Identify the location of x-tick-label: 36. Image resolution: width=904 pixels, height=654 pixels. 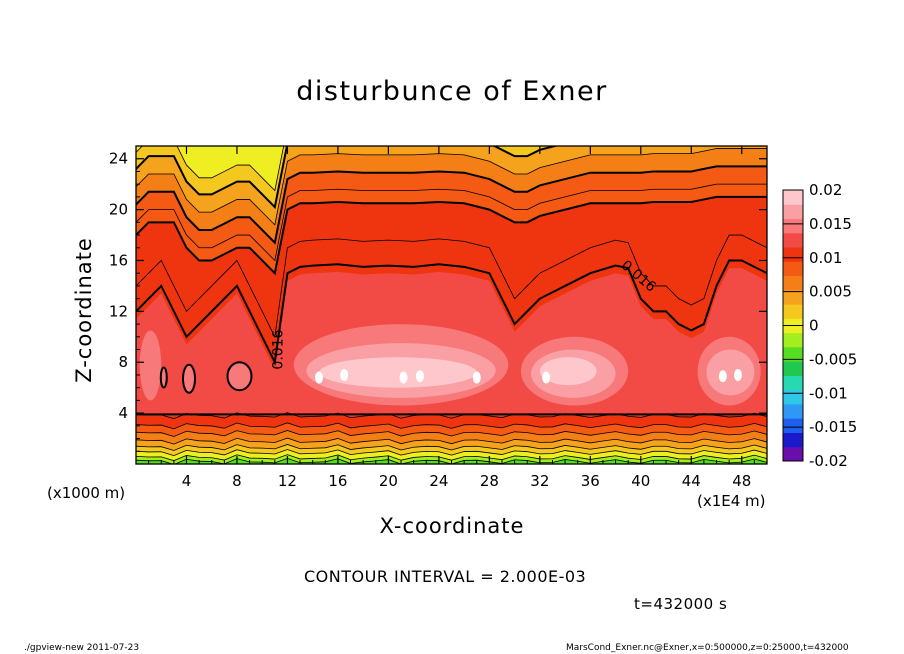
(590, 481).